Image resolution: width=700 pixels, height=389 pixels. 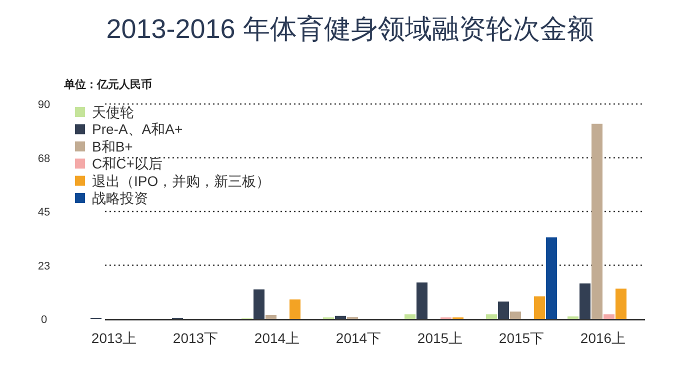 What do you see at coordinates (181, 180) in the screenshot?
I see `legend-label: 退出（IPO，并购，新三板）` at bounding box center [181, 180].